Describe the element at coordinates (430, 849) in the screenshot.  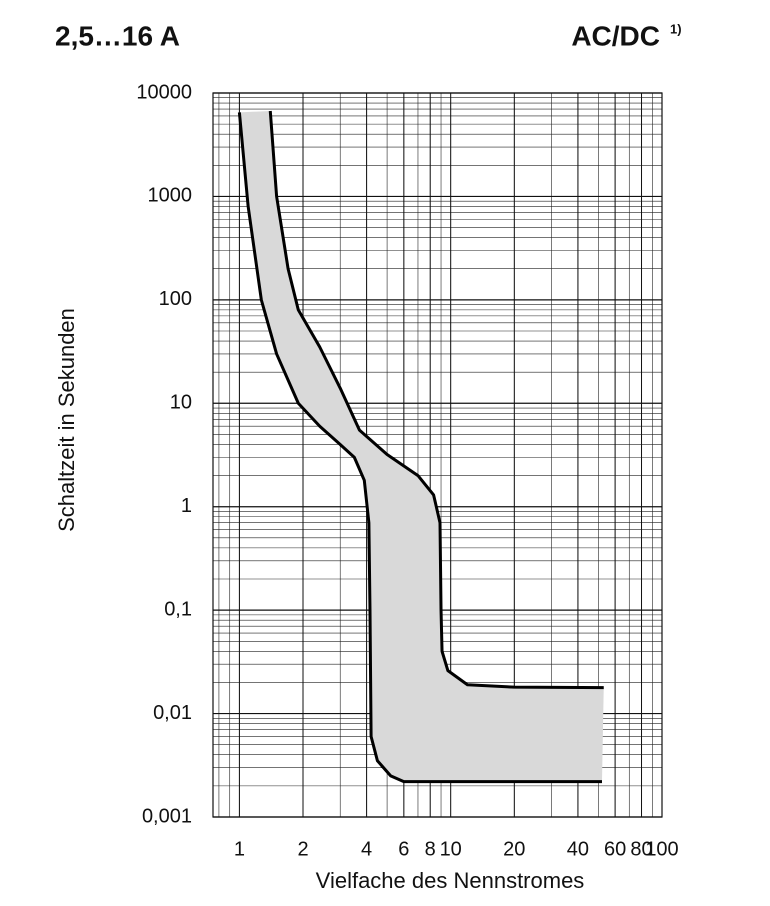
I see `x-tick-label: 8` at that location.